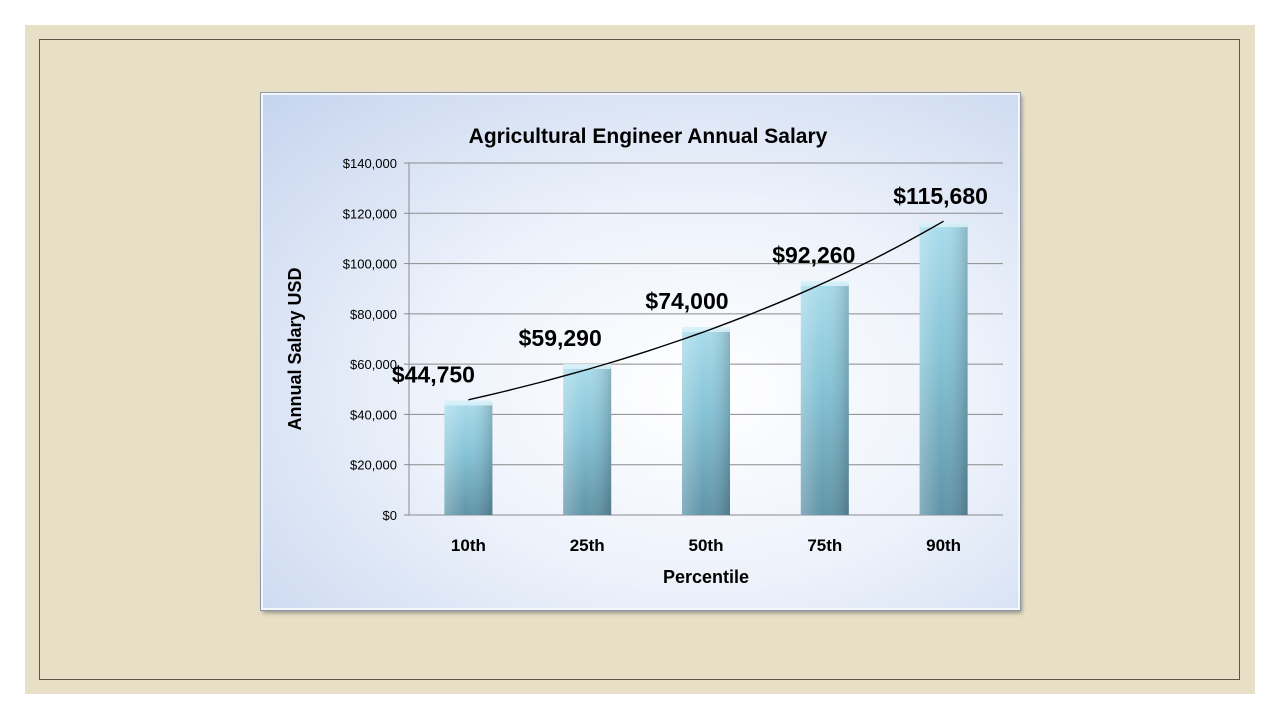 Image resolution: width=1280 pixels, height=720 pixels. I want to click on data-label: $59,290, so click(560, 338).